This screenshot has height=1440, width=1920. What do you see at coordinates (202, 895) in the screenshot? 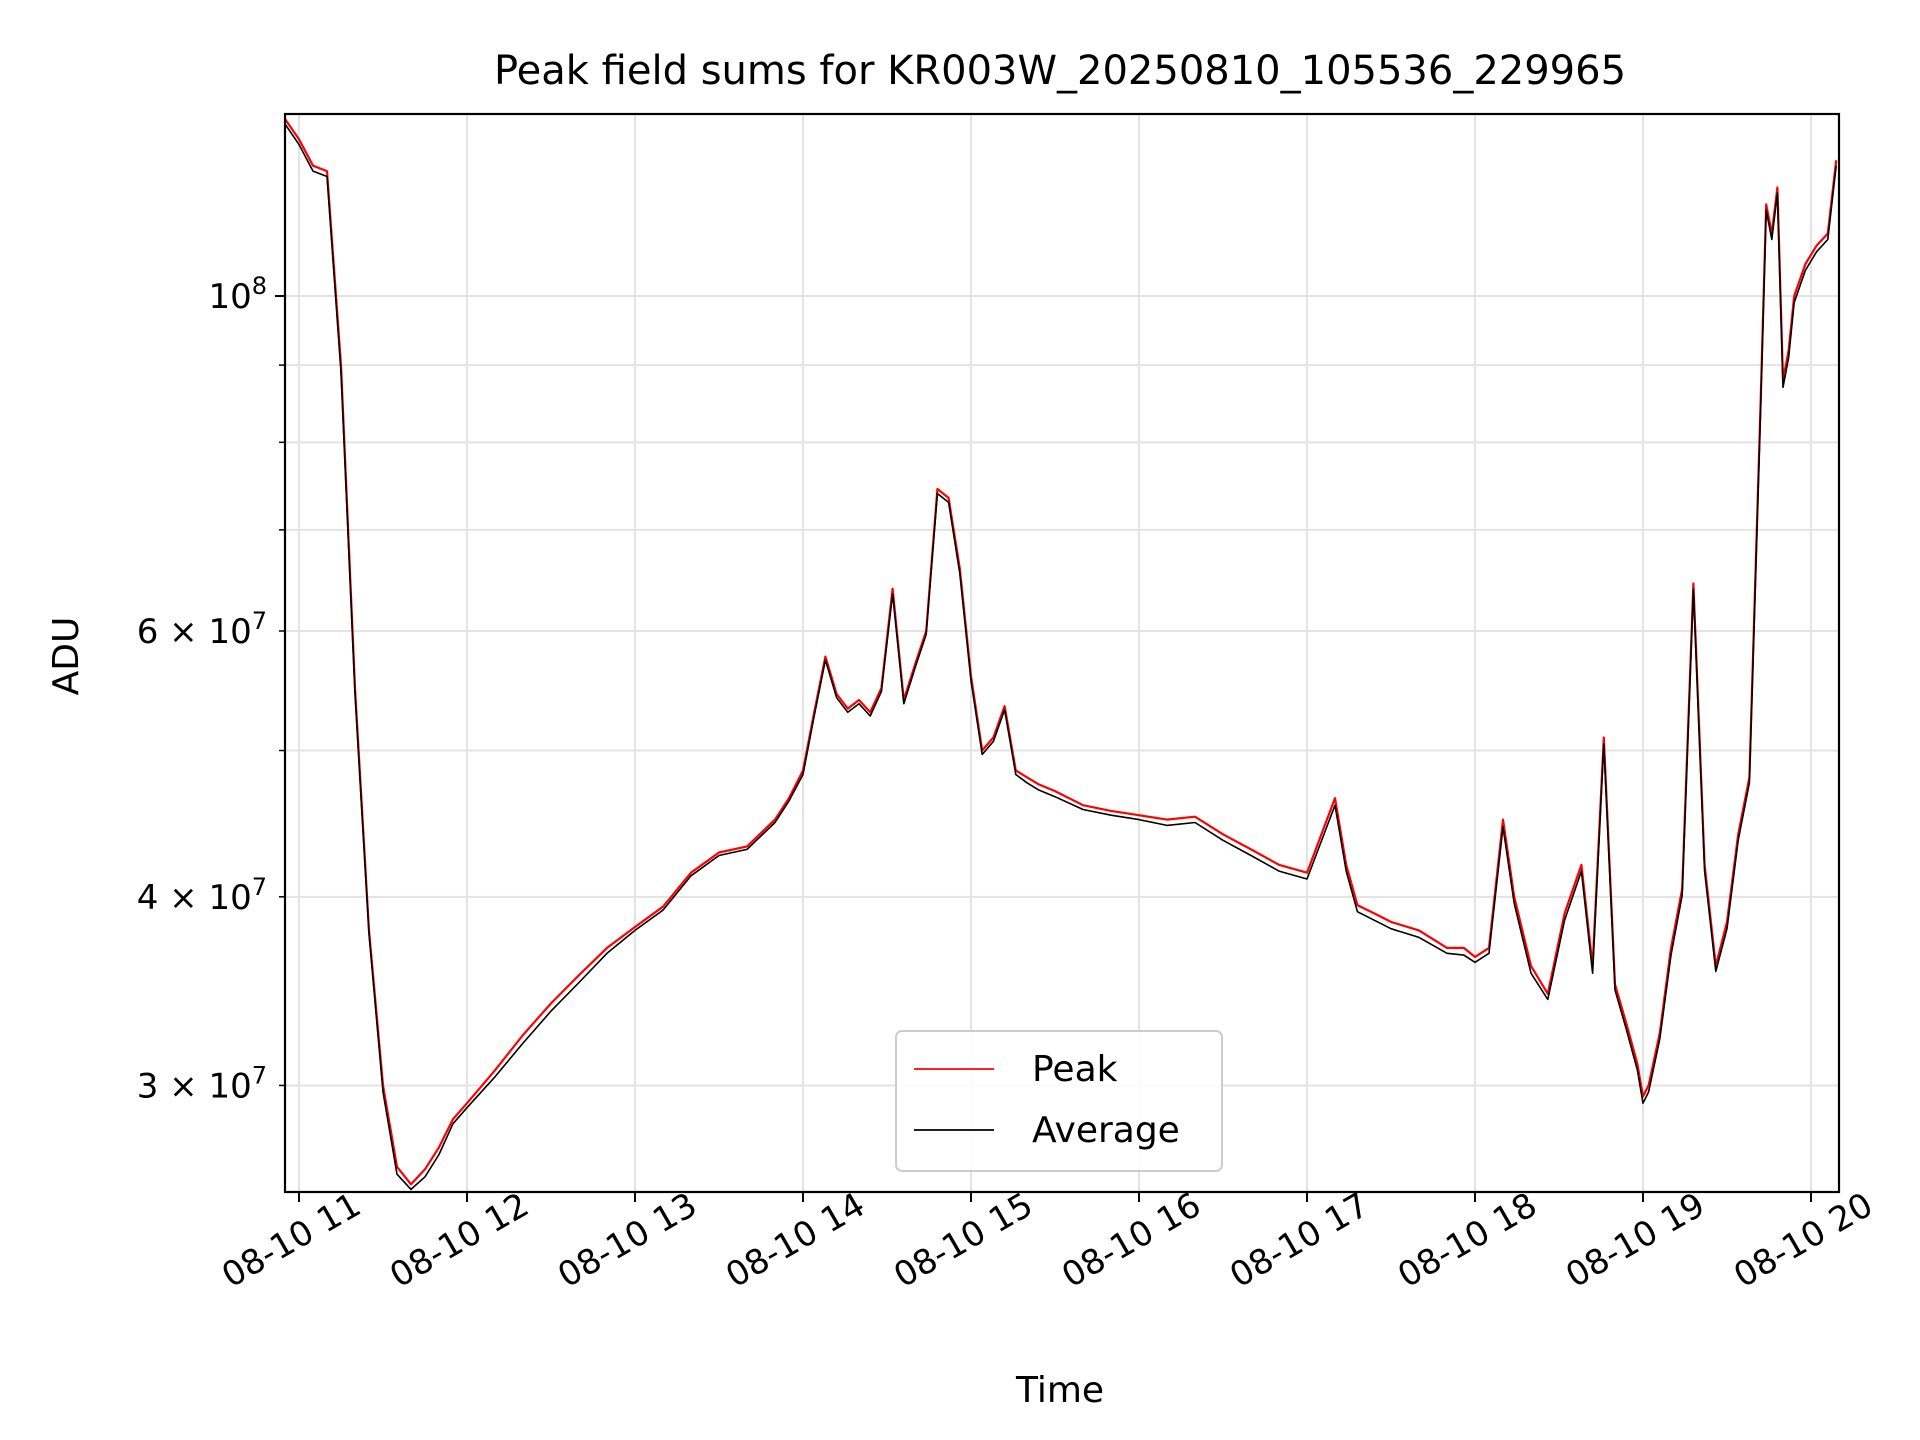
I see `y-tick-label: 4 × 107` at bounding box center [202, 895].